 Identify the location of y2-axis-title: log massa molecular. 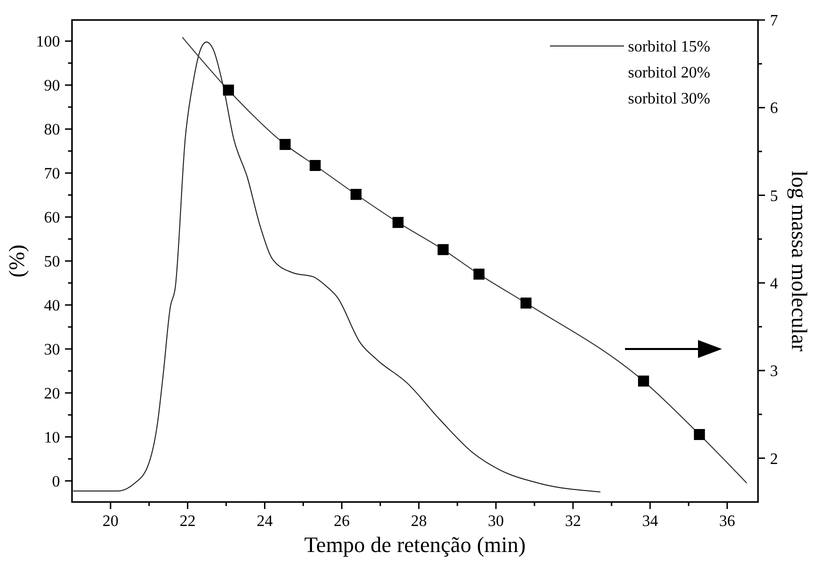
(799, 261).